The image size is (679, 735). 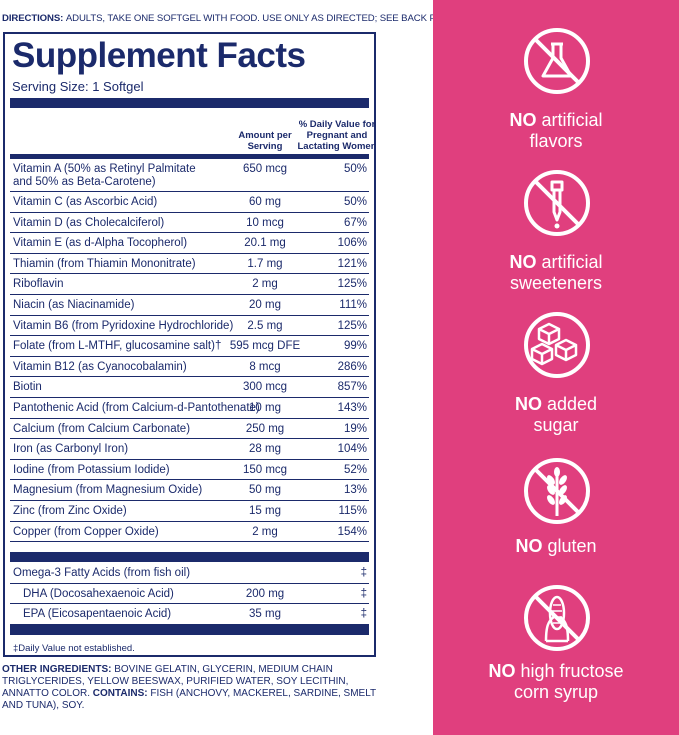 What do you see at coordinates (74, 305) in the screenshot?
I see `nutrient-name: Niacin (as Niacinamide)` at bounding box center [74, 305].